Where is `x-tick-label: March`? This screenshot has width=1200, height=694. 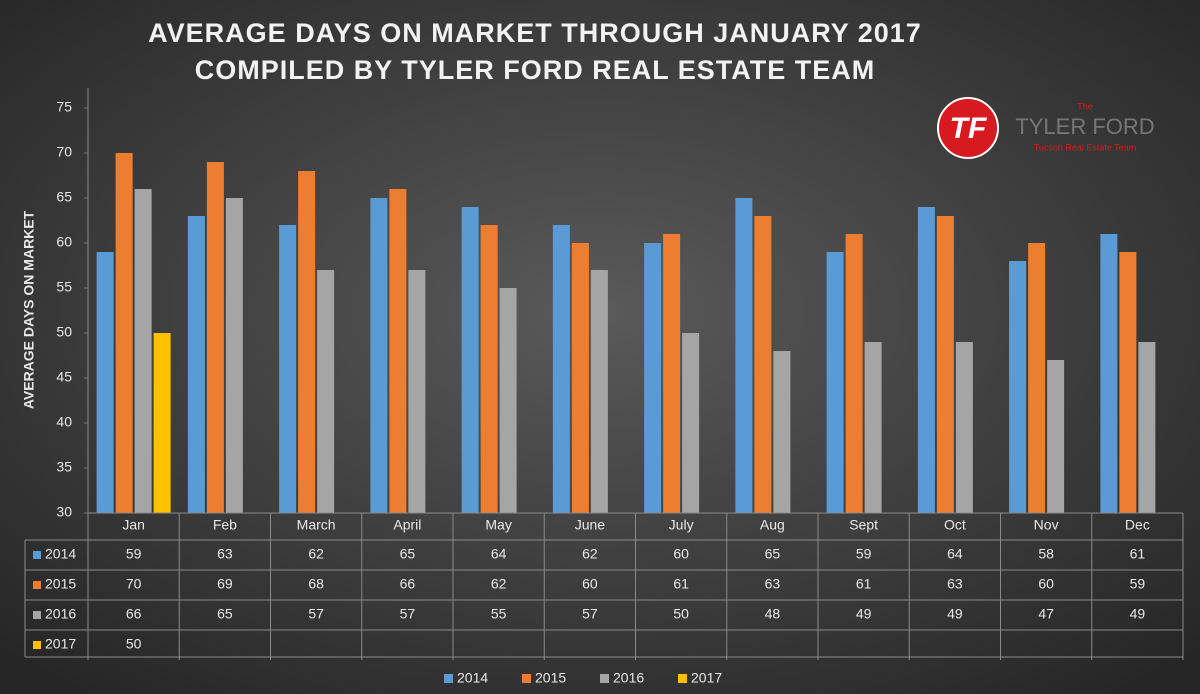
x-tick-label: March is located at coordinates (316, 525).